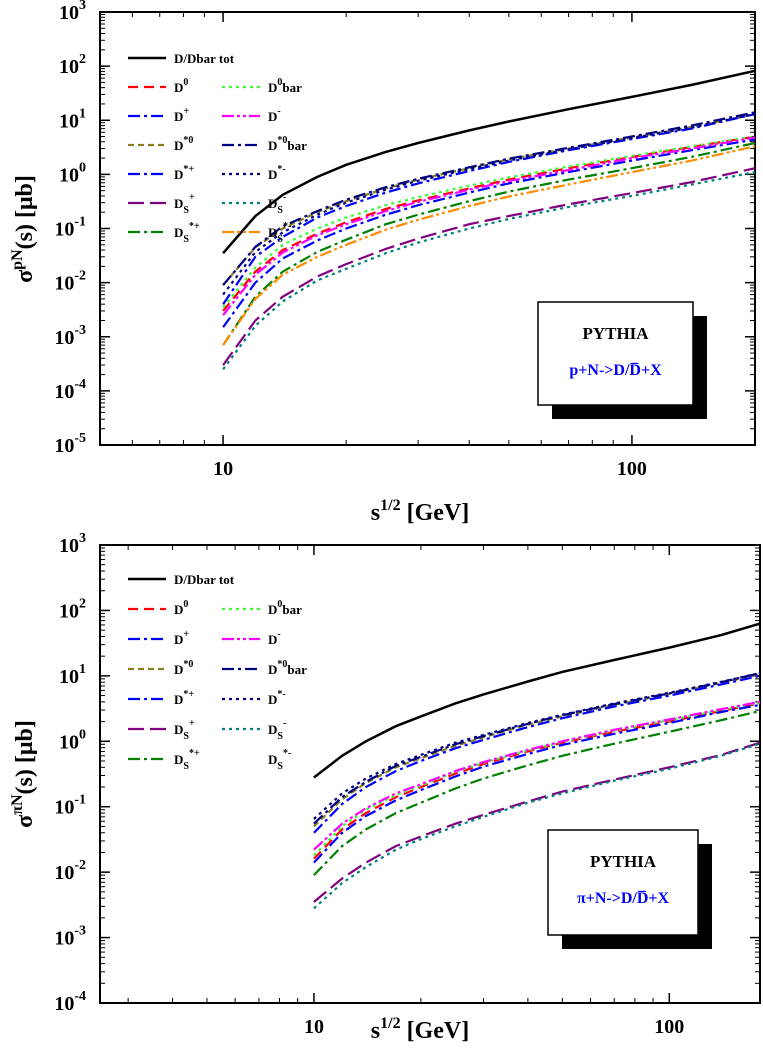 The image size is (763, 1050). I want to click on y-axis-title: σpN(s) [μb], so click(23, 229).